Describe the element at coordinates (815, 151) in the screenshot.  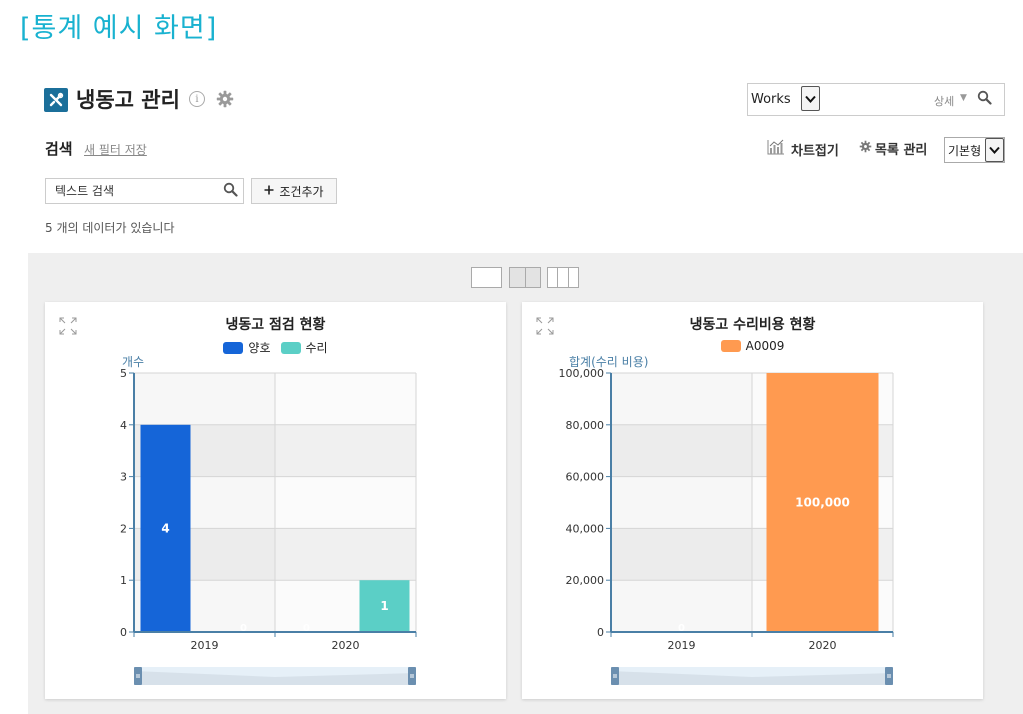
I see `chart-collapse-label: 차트접기` at that location.